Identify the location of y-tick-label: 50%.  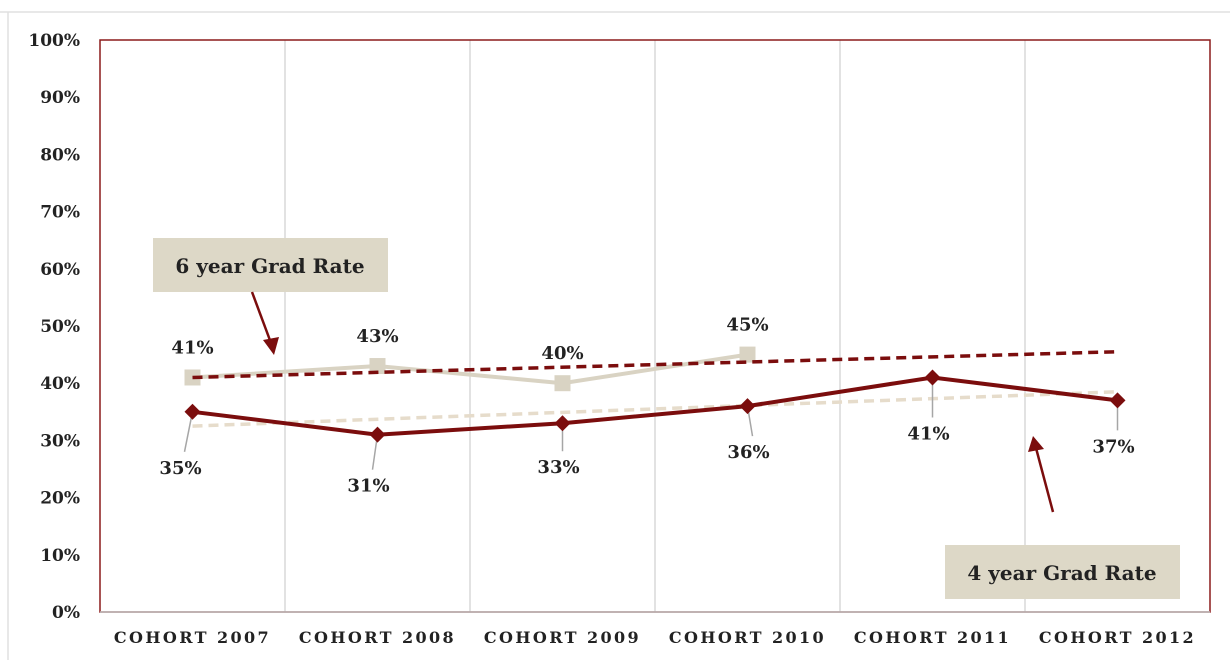
(60, 327).